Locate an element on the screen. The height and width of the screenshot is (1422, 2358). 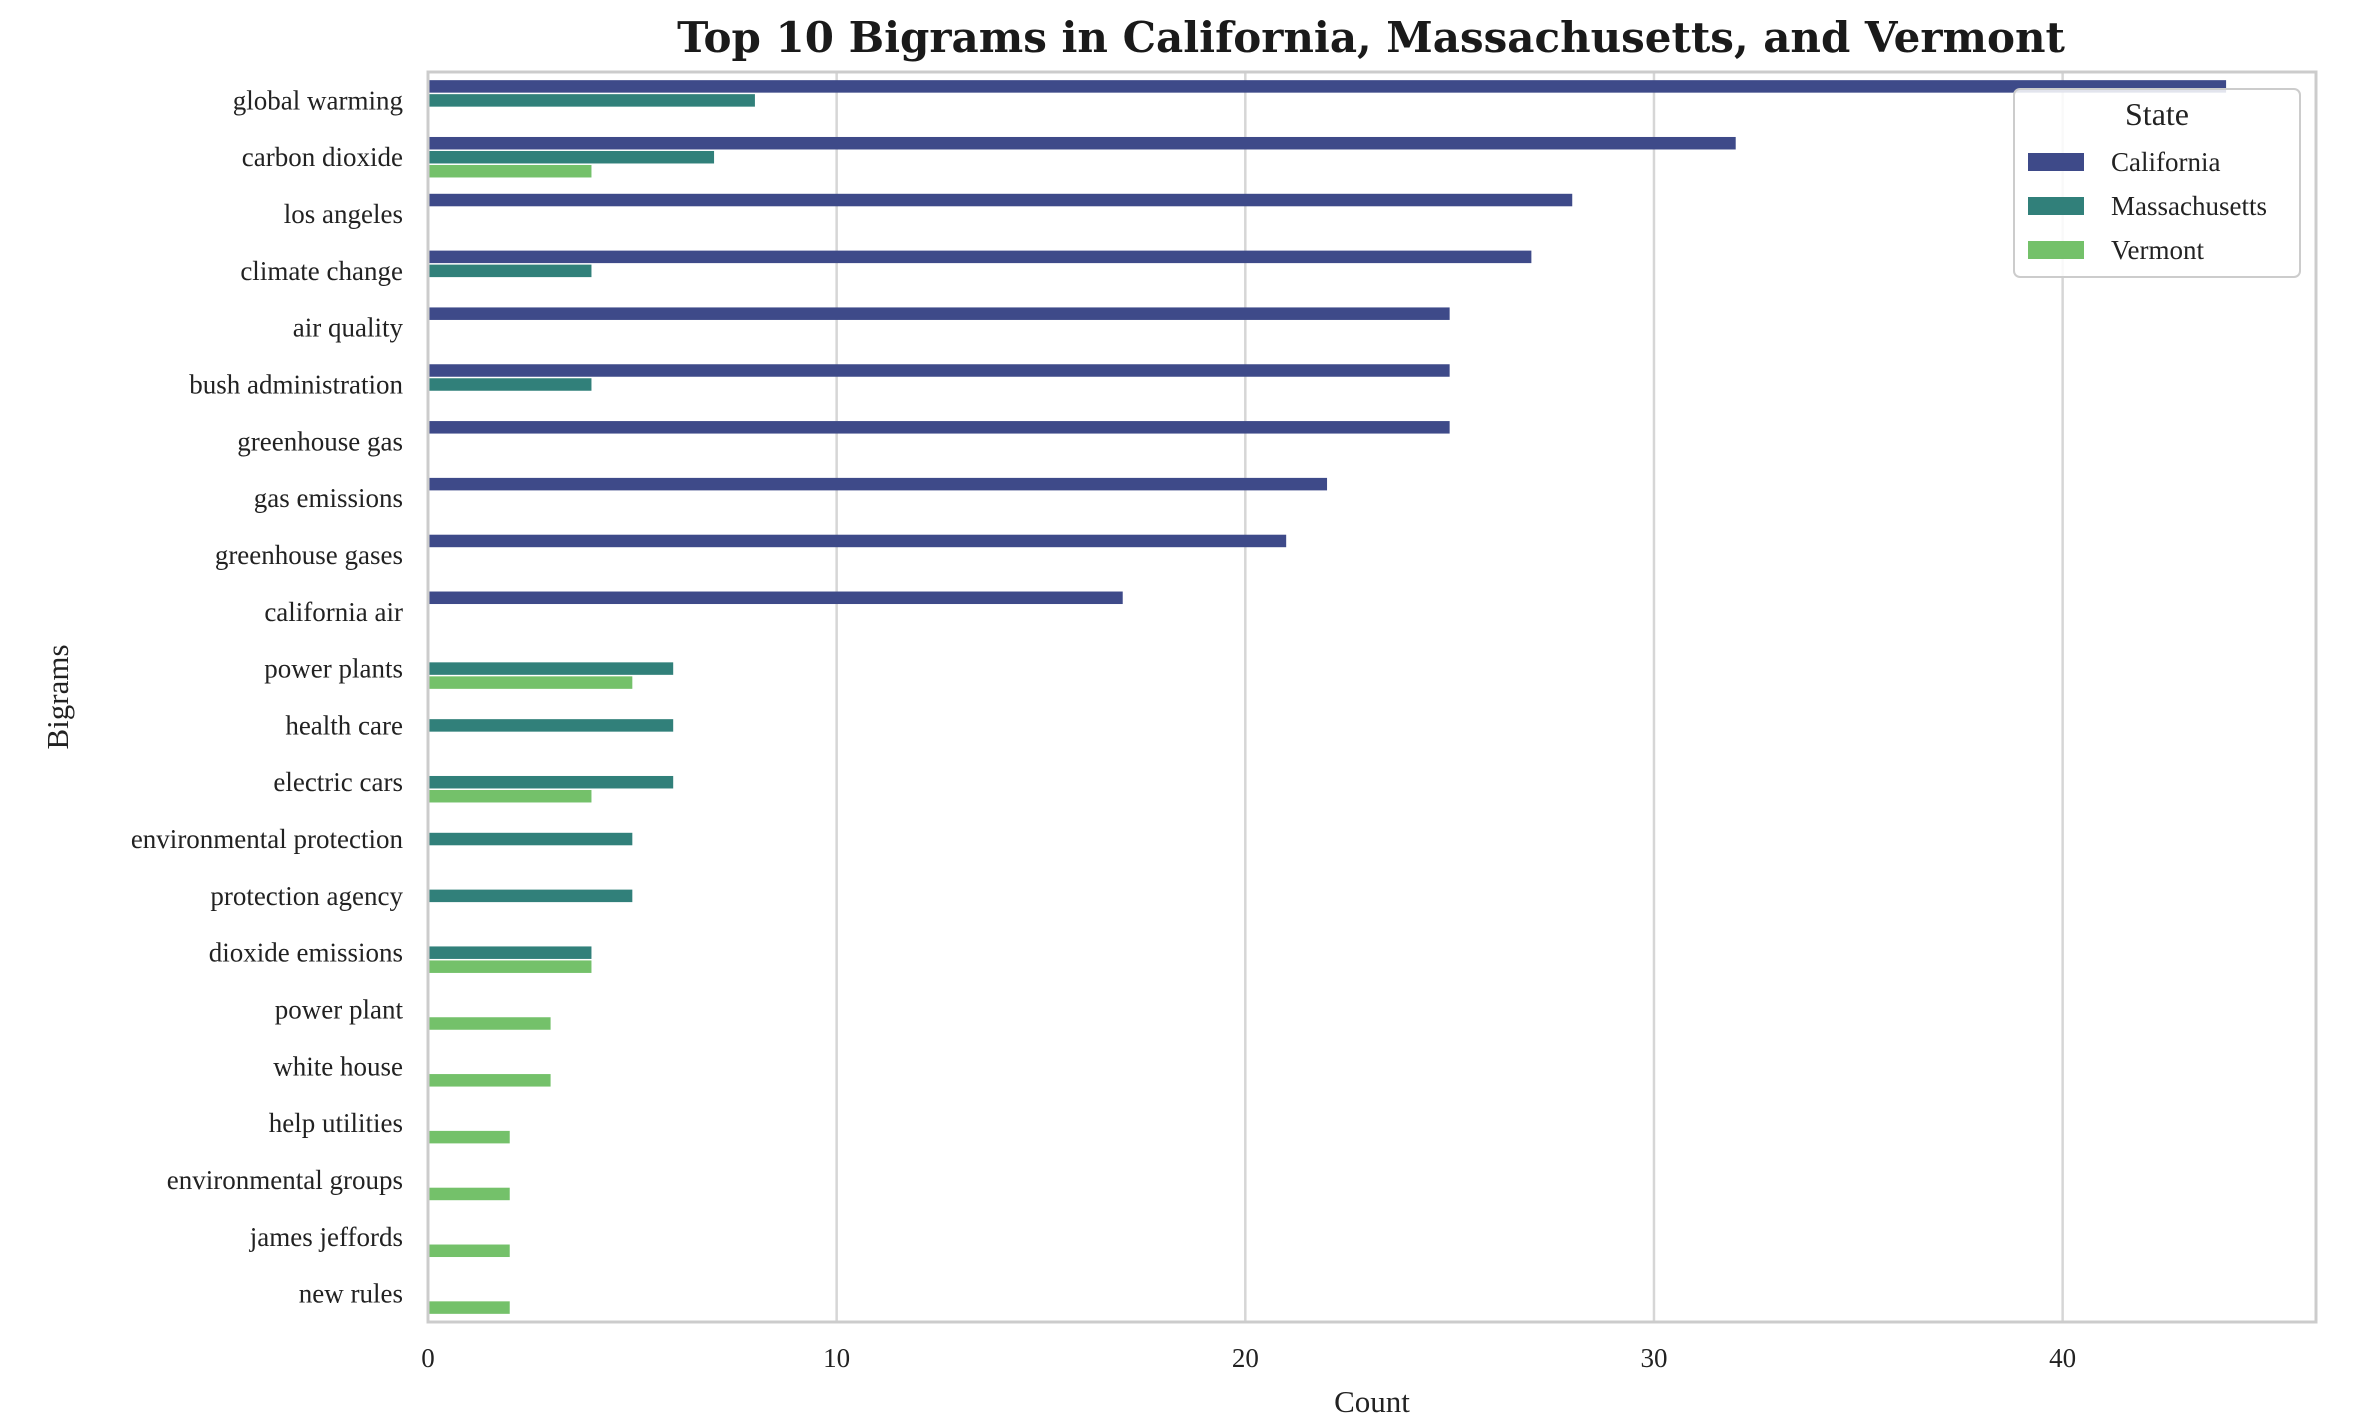
y-tick-label: california air is located at coordinates (333, 612).